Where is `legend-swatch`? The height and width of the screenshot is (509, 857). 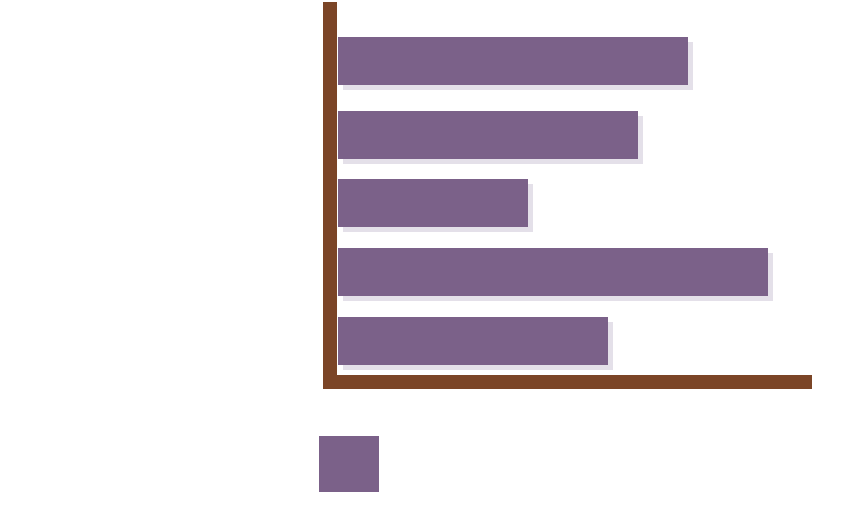 legend-swatch is located at coordinates (349, 464).